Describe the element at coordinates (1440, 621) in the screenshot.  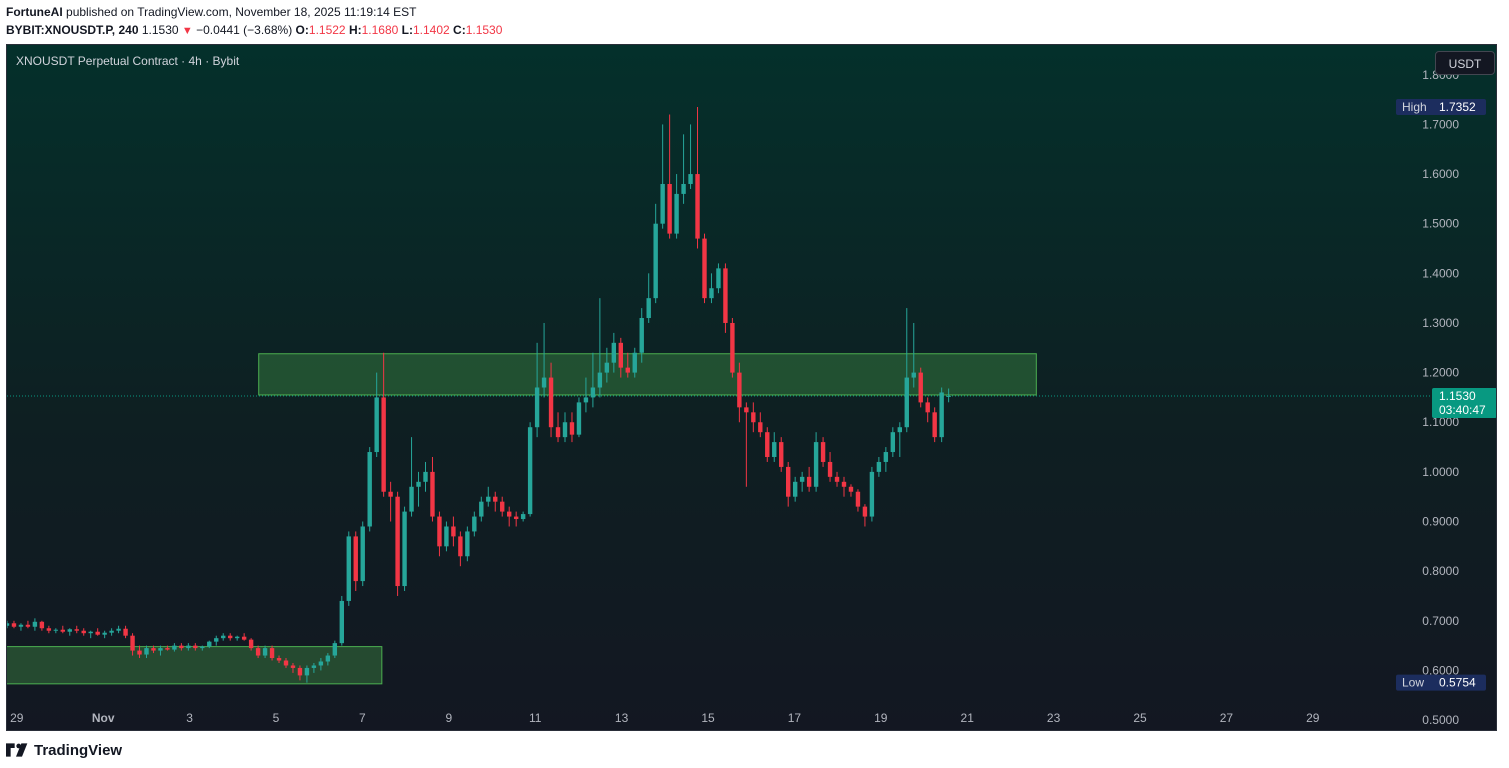
I see `y-tick-label: 0.7000` at that location.